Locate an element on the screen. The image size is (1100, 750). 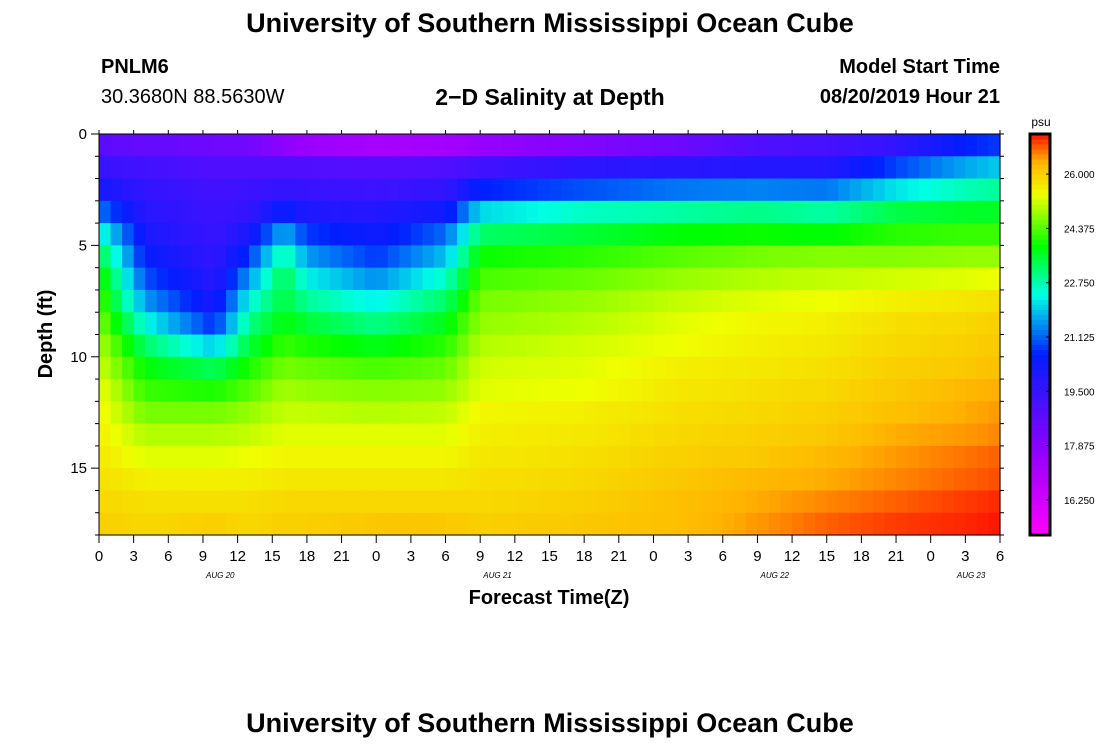
y-tick-label: 10 is located at coordinates (78, 357).